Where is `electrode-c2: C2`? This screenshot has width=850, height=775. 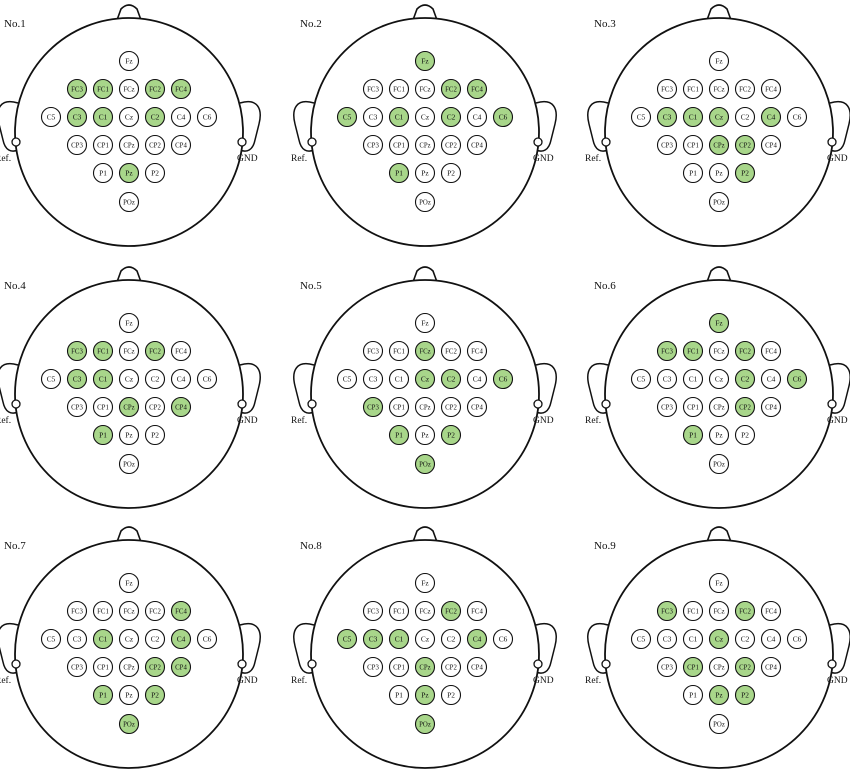
electrode-c2: C2 is located at coordinates (745, 639).